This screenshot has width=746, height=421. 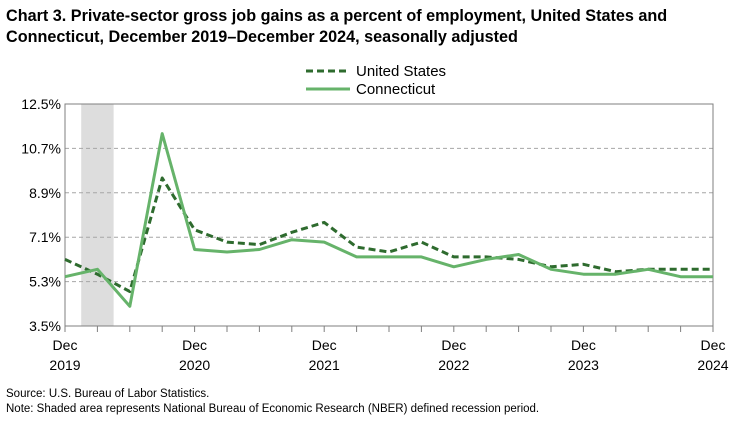 What do you see at coordinates (45, 282) in the screenshot?
I see `y-tick-label: 5.3%` at bounding box center [45, 282].